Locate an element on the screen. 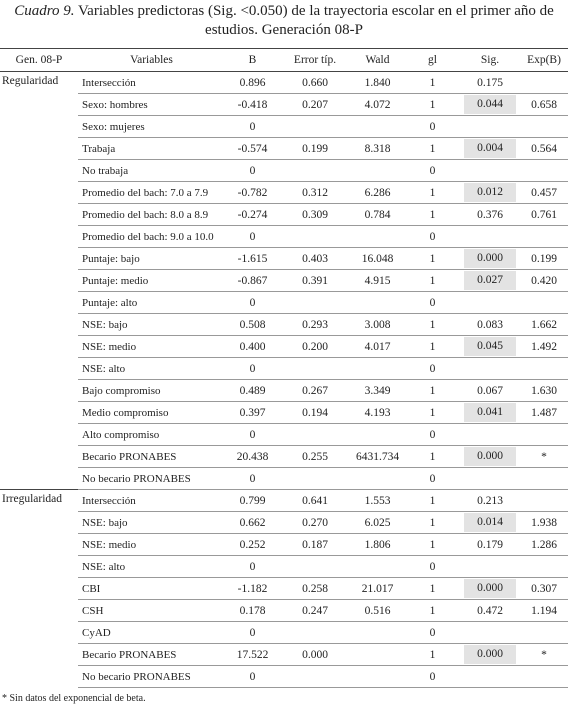  value-cell: 0.067 is located at coordinates (490, 390).